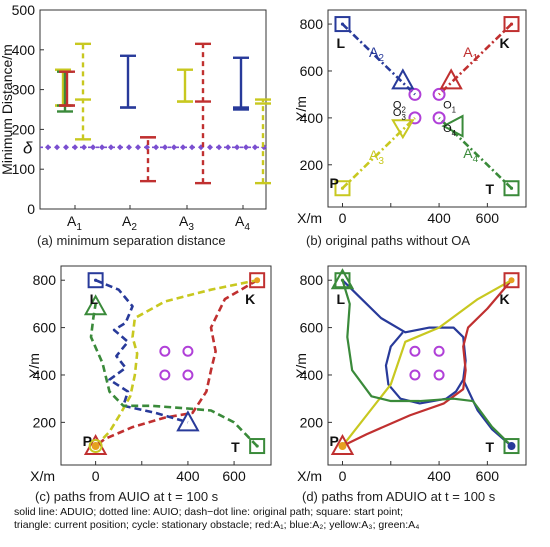  What do you see at coordinates (242, 223) in the screenshot?
I see `x-tick-label-a: A4` at bounding box center [242, 223].